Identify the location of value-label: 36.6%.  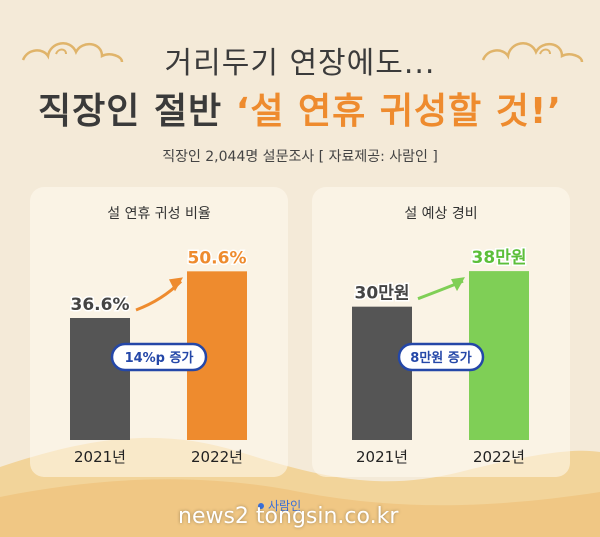
(100, 305).